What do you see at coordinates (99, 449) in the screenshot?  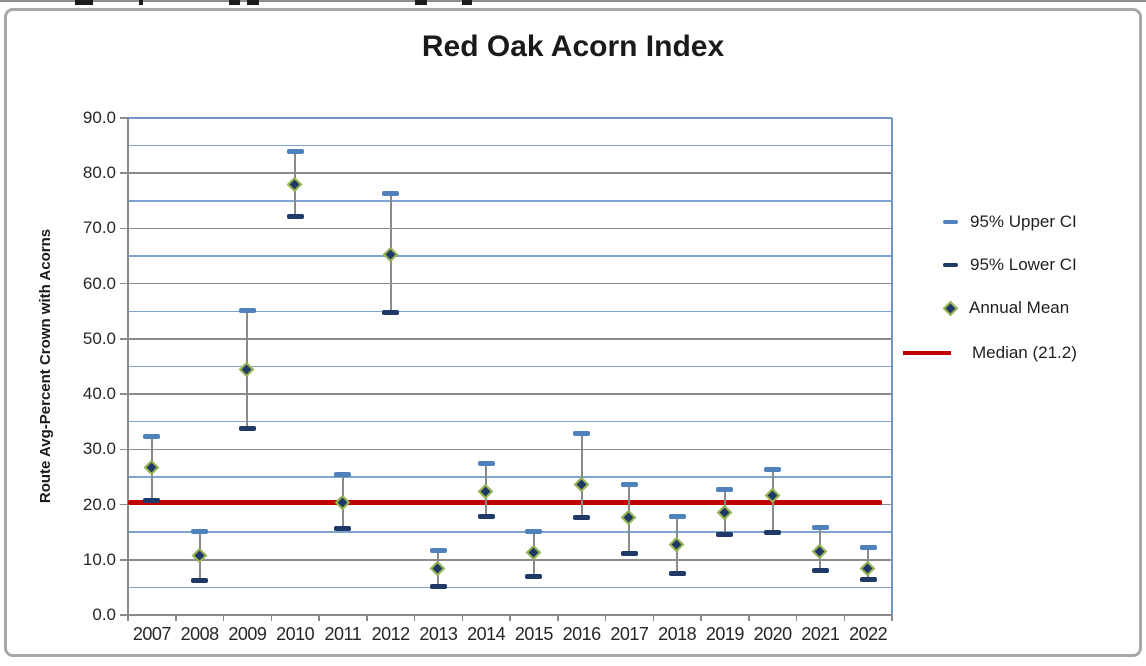 I see `y-tick-label: 30.0` at bounding box center [99, 449].